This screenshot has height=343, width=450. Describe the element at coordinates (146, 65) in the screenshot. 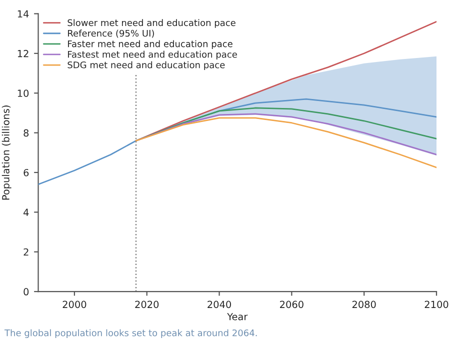

I see `legend-label: SDG met need and education pace` at that location.